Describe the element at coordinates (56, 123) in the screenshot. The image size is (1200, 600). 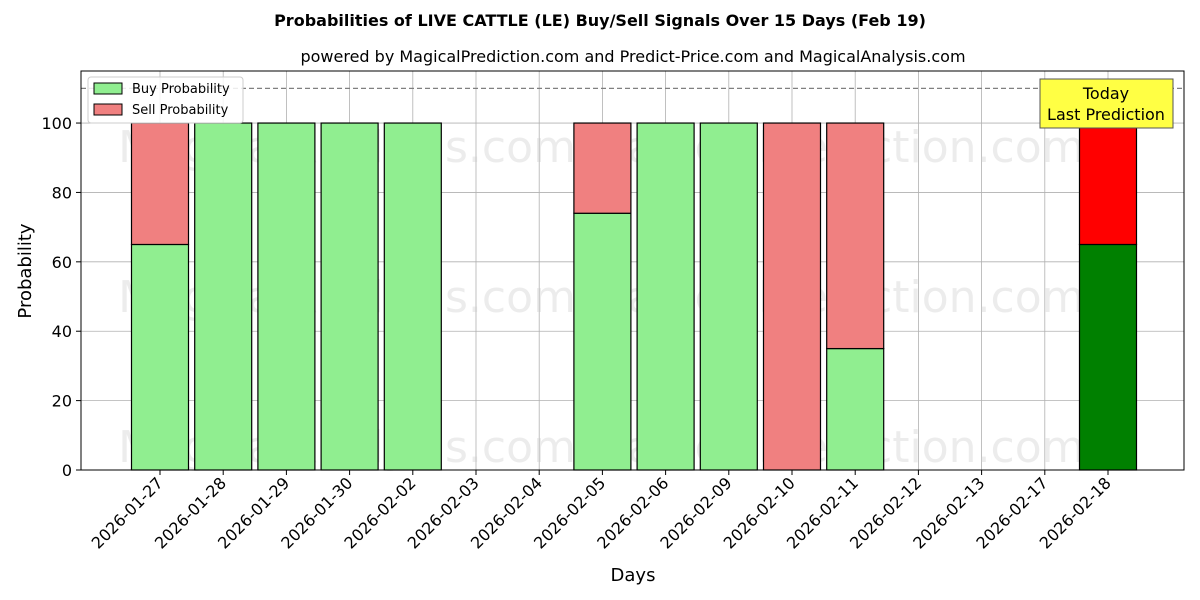
I see `y-tick-label: 100` at that location.